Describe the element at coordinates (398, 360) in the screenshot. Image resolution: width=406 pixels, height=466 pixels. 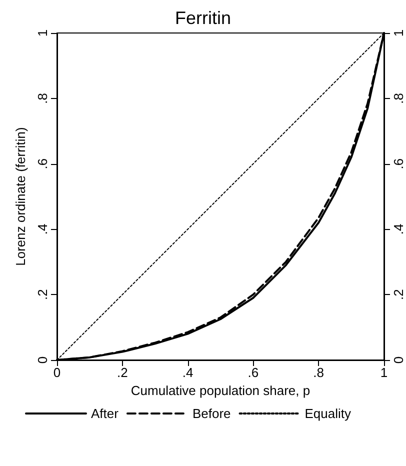
I see `y2-tick-label: 0` at that location.